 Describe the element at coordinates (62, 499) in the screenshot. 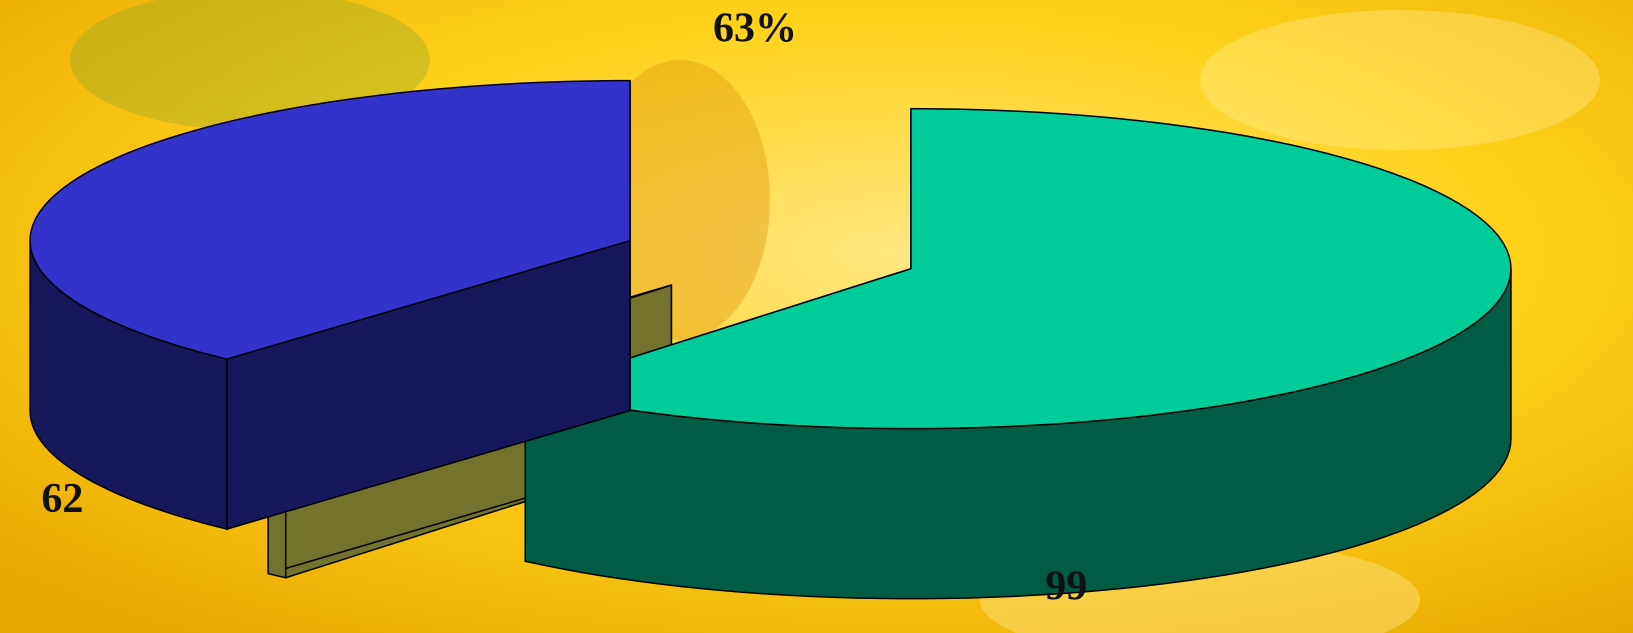

I see `data-label: 62` at that location.